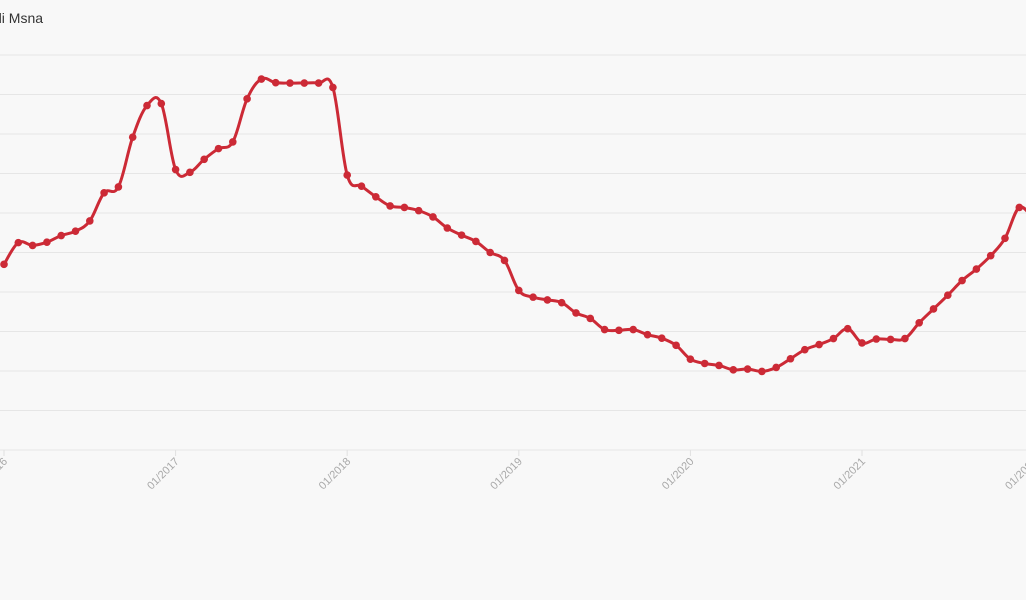  Describe the element at coordinates (1014, 474) in the screenshot. I see `x-tick-label: 01/2022` at that location.